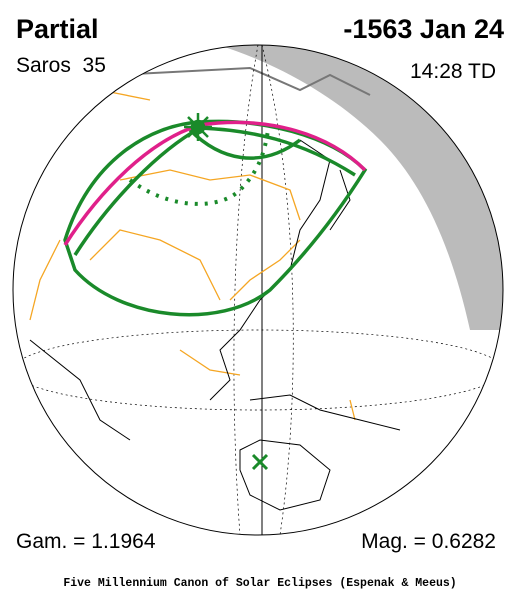  What do you see at coordinates (195, 81) in the screenshot?
I see `arctic-ice` at bounding box center [195, 81].